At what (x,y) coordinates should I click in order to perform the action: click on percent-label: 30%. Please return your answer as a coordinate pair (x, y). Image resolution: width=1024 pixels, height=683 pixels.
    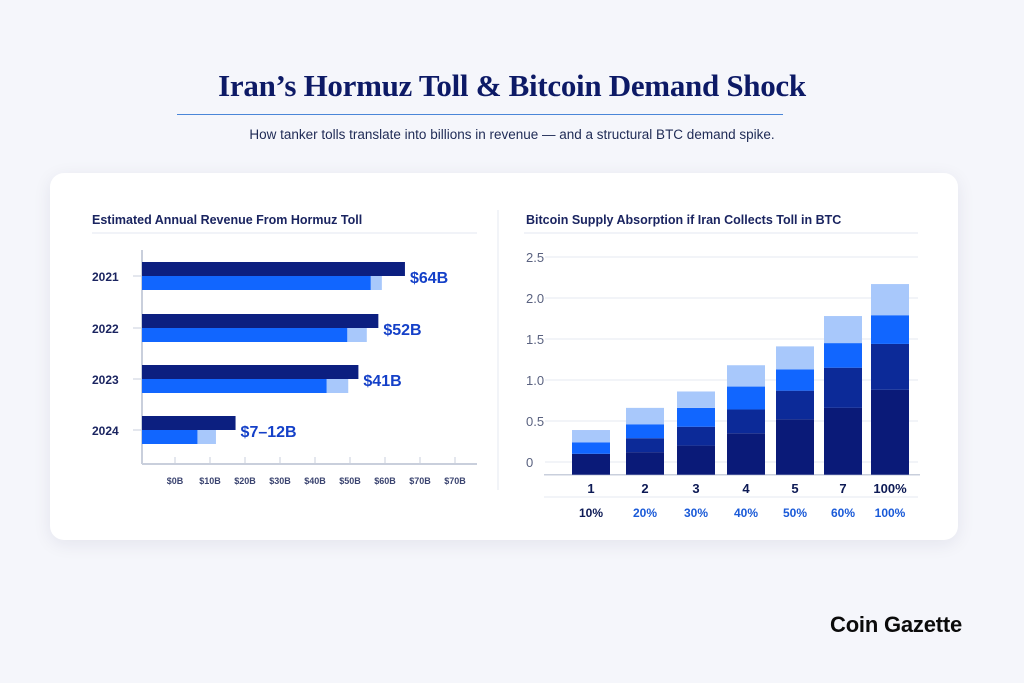
    Looking at the image, I should click on (696, 513).